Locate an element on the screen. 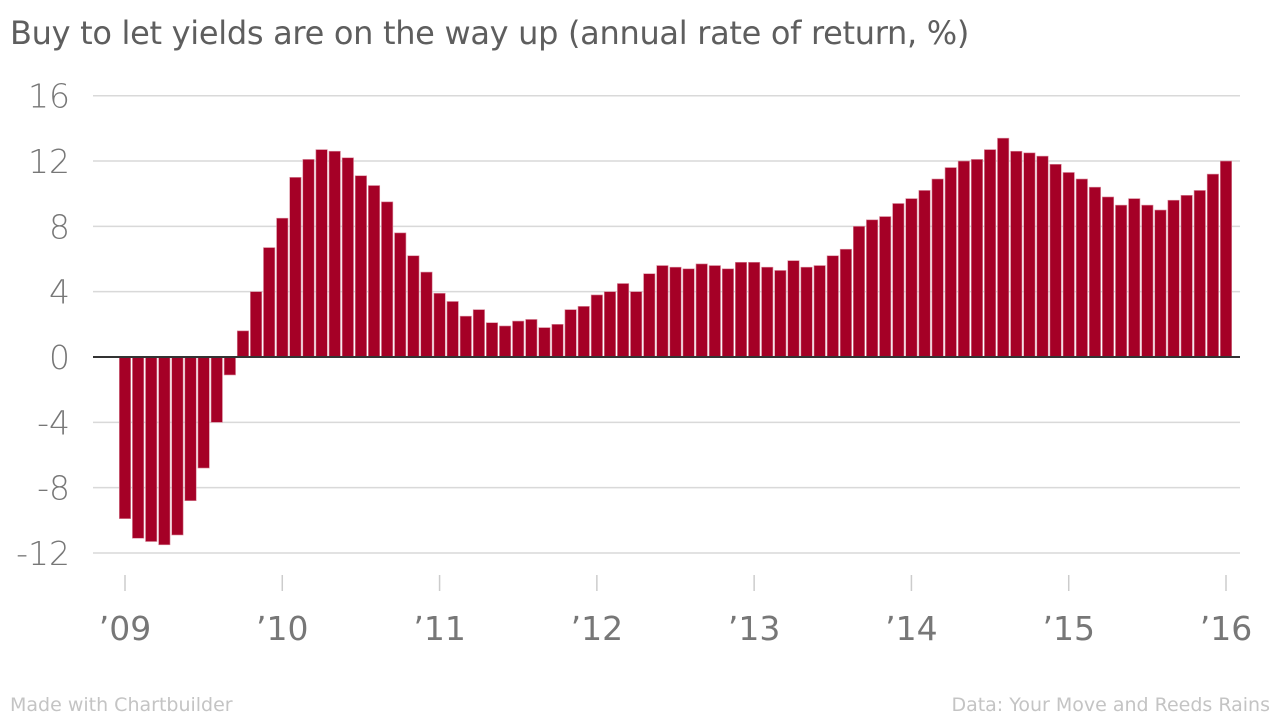  y-tick-label: 4 is located at coordinates (59, 292).